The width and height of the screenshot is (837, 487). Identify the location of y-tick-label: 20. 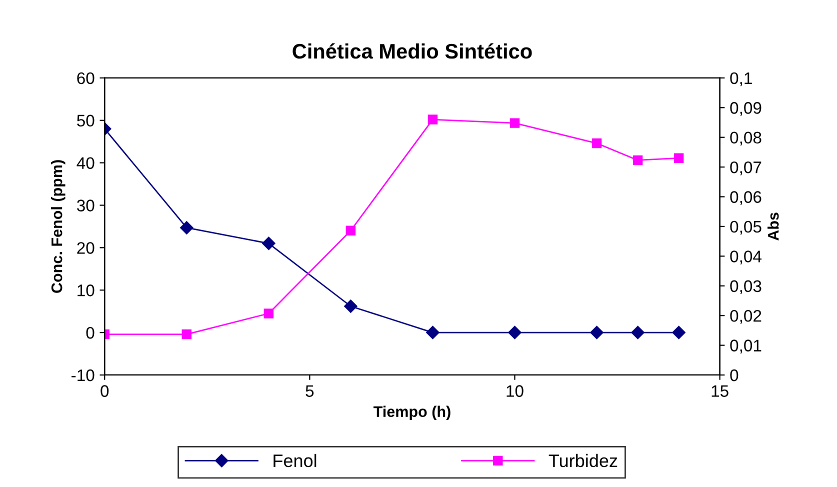
(85, 248).